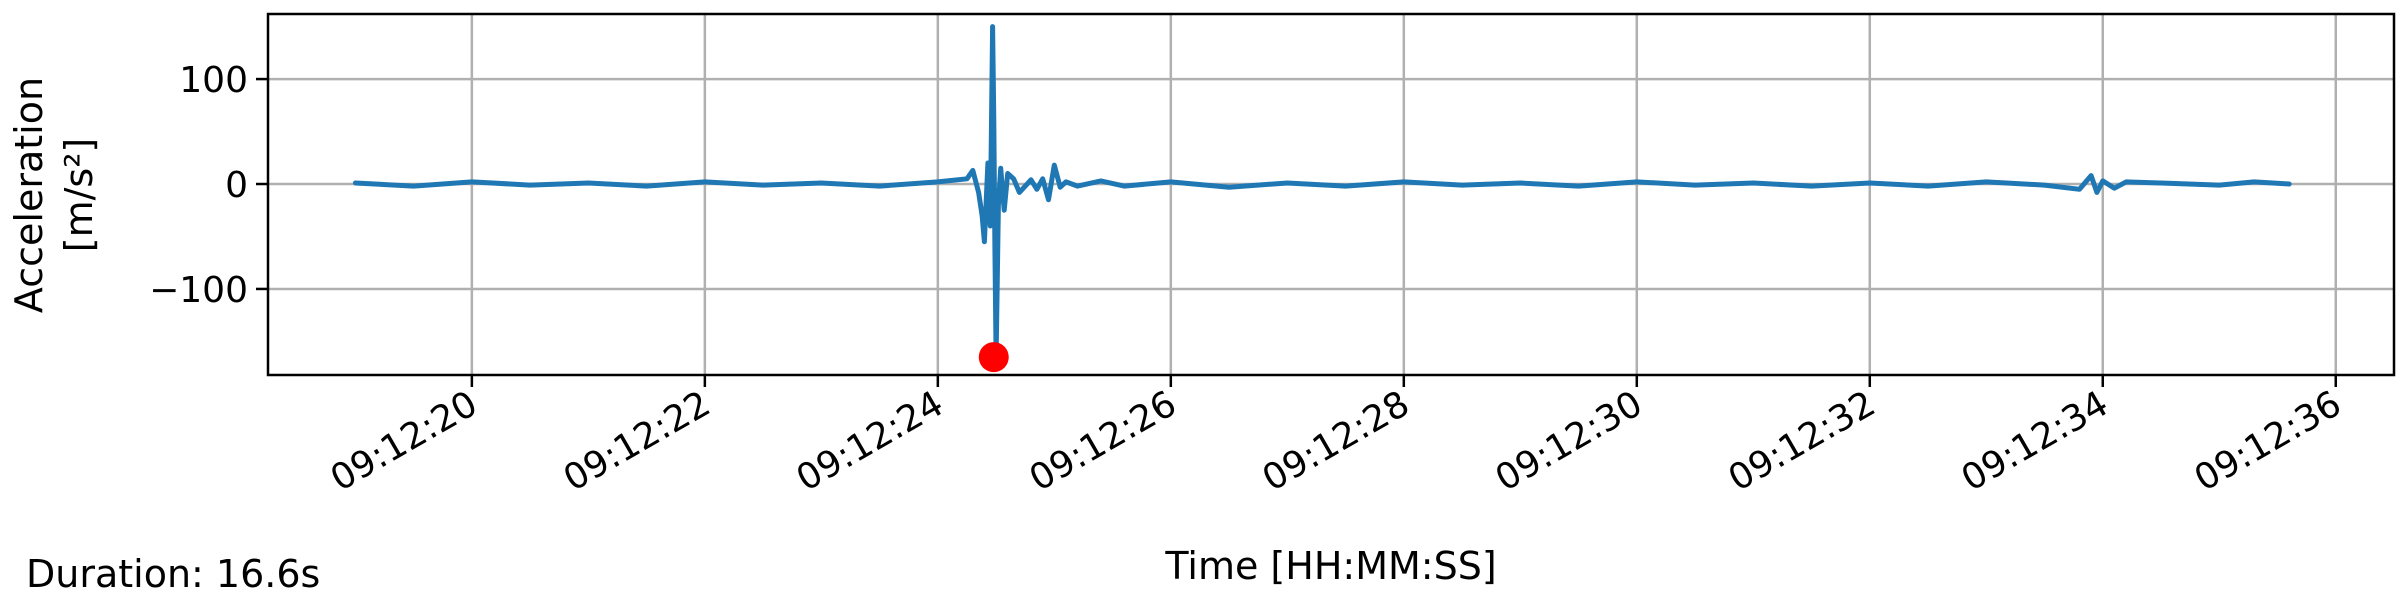  Describe the element at coordinates (213, 80) in the screenshot. I see `y-tick-label: 100` at that location.